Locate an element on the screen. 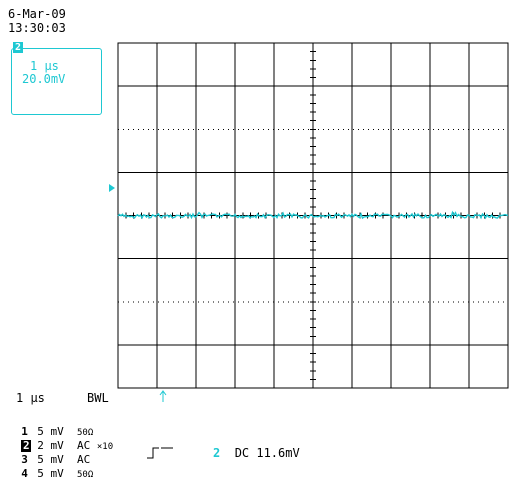 This screenshot has height=481, width=509. channel-4-number: 4 is located at coordinates (24, 473).